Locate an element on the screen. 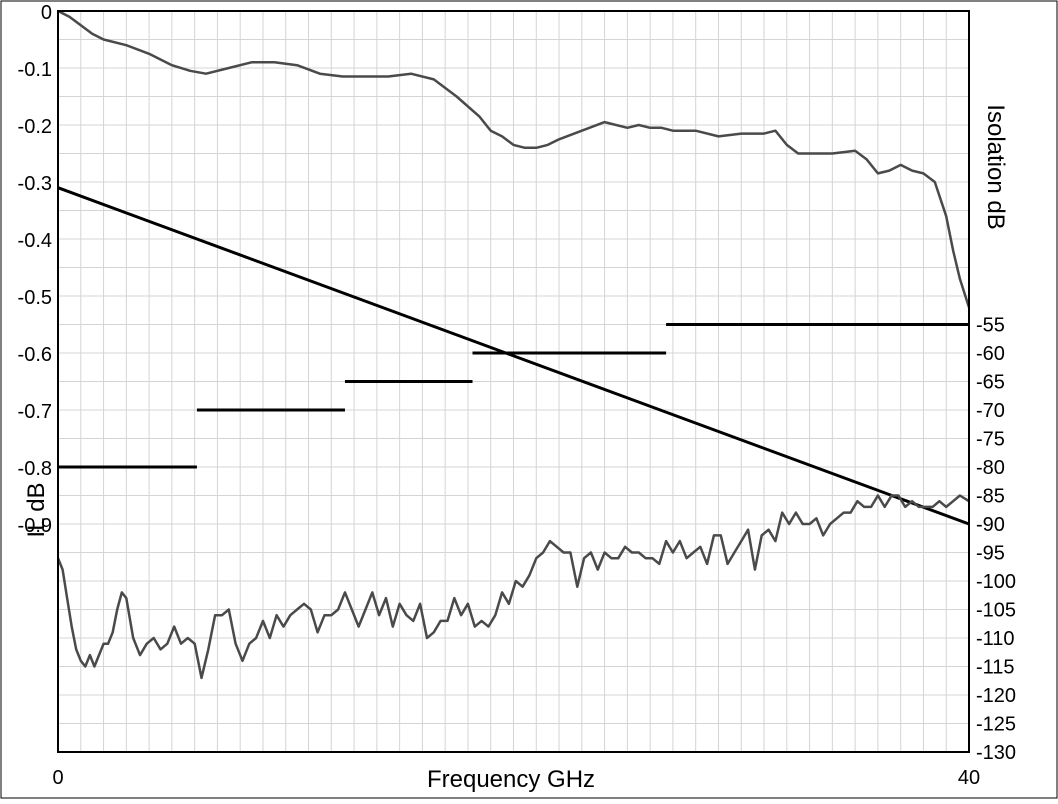 This screenshot has height=804, width=1058. x-tick-label: 0 is located at coordinates (57, 778).